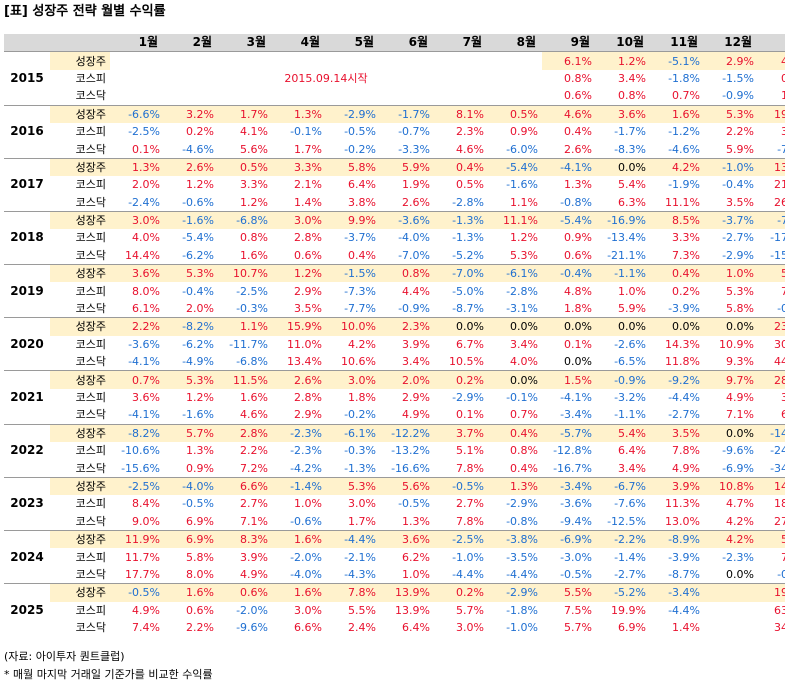 The image size is (785, 685). What do you see at coordinates (522, 397) in the screenshot?
I see `value-cell: -0.1%` at bounding box center [522, 397].